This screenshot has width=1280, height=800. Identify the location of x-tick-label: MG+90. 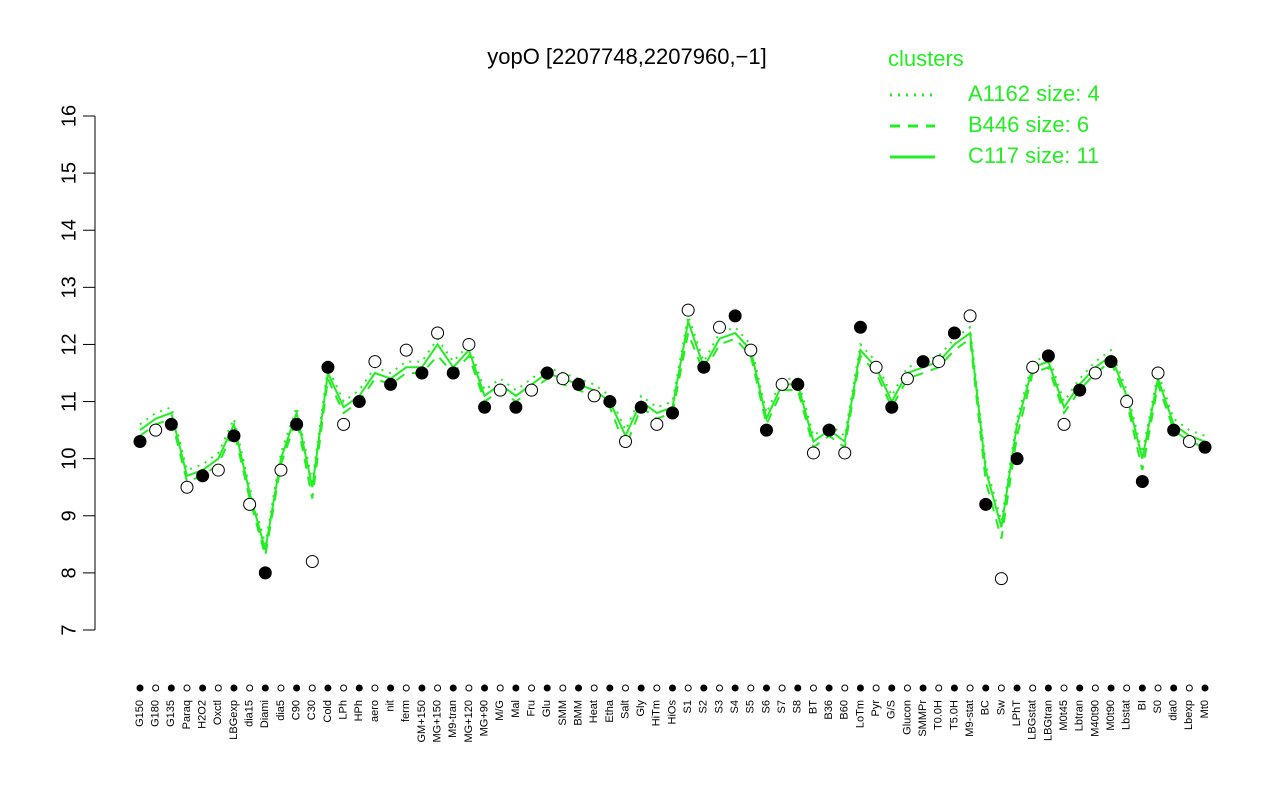
(484, 718).